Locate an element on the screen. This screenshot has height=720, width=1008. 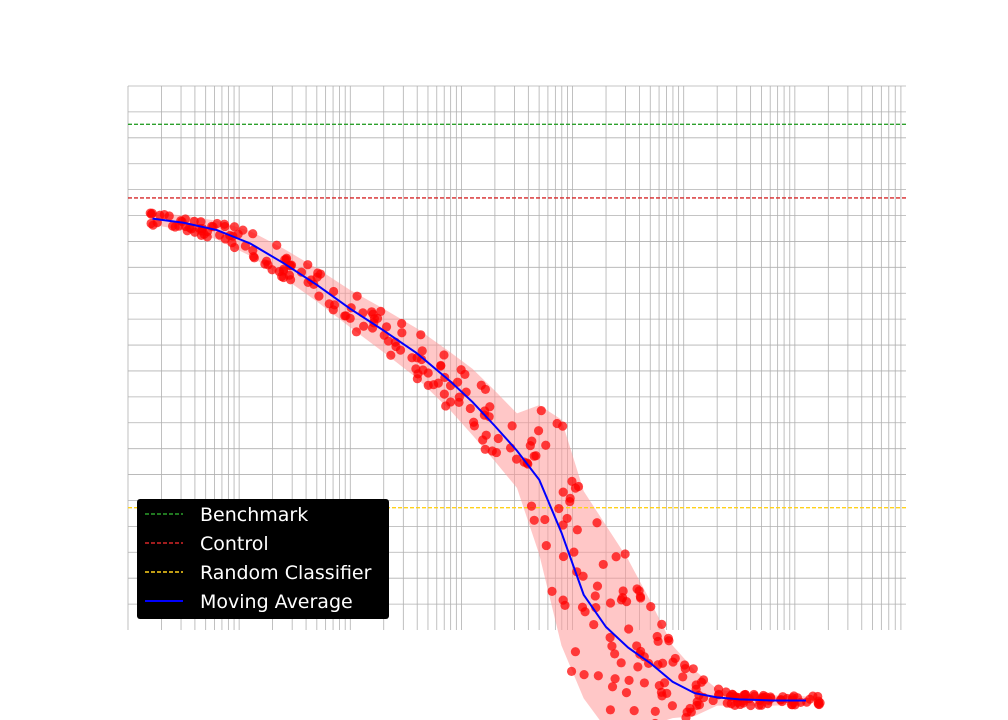
legend-label-moving-average: Moving Average is located at coordinates (276, 602).